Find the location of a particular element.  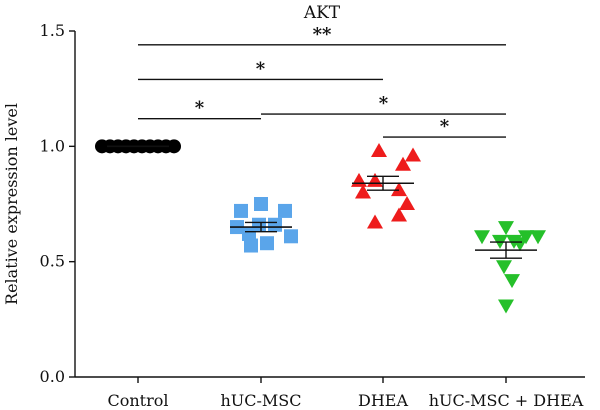

y-tick-label: 0.5 is located at coordinates (52, 261).